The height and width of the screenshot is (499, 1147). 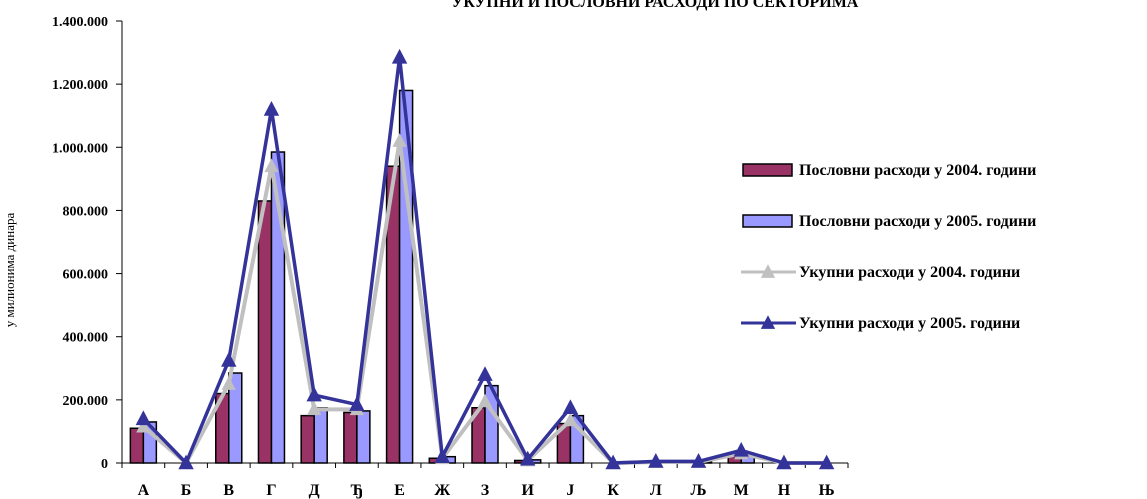 I want to click on y-tick-label: 600.000, so click(x=86, y=275).